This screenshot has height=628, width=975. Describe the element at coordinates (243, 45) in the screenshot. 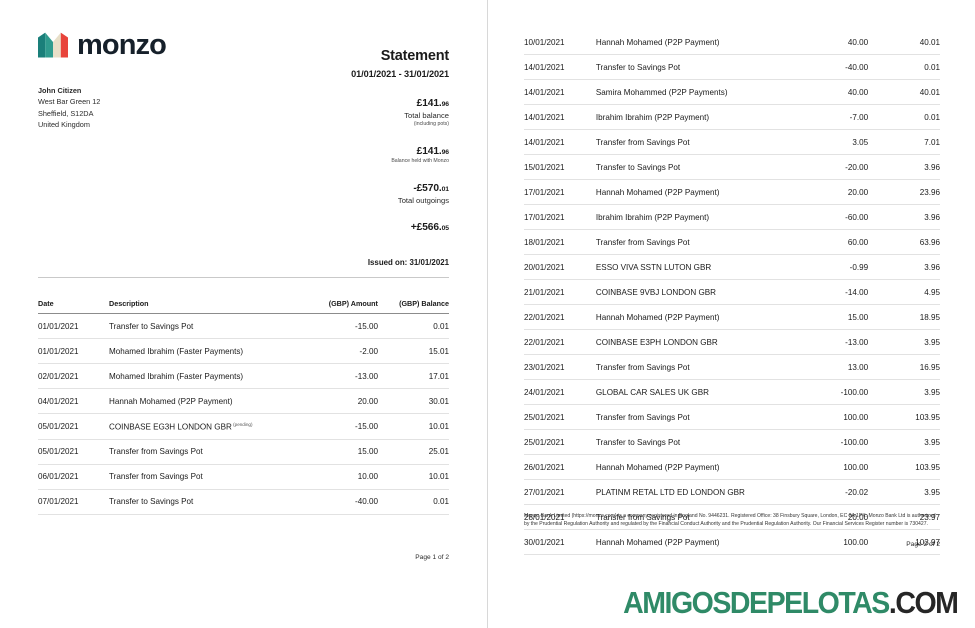

I see `monzo-brand: monzo` at that location.